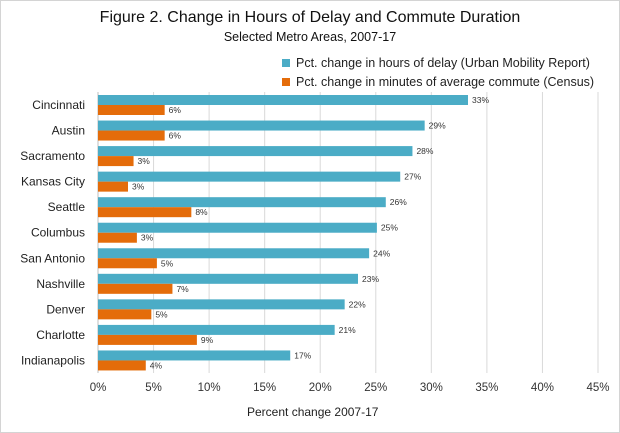 The image size is (620, 433). I want to click on category-label: Columbus, so click(58, 233).